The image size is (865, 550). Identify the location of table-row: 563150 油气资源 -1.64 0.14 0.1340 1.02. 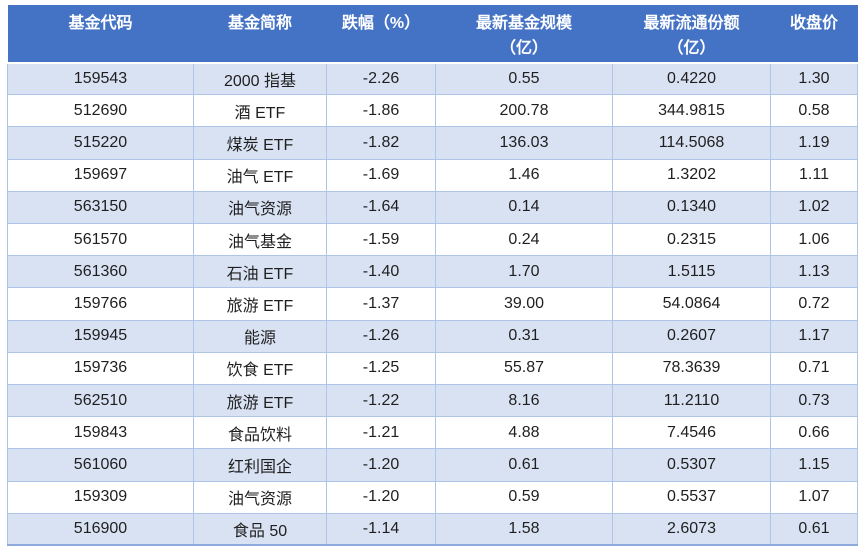
(432, 207).